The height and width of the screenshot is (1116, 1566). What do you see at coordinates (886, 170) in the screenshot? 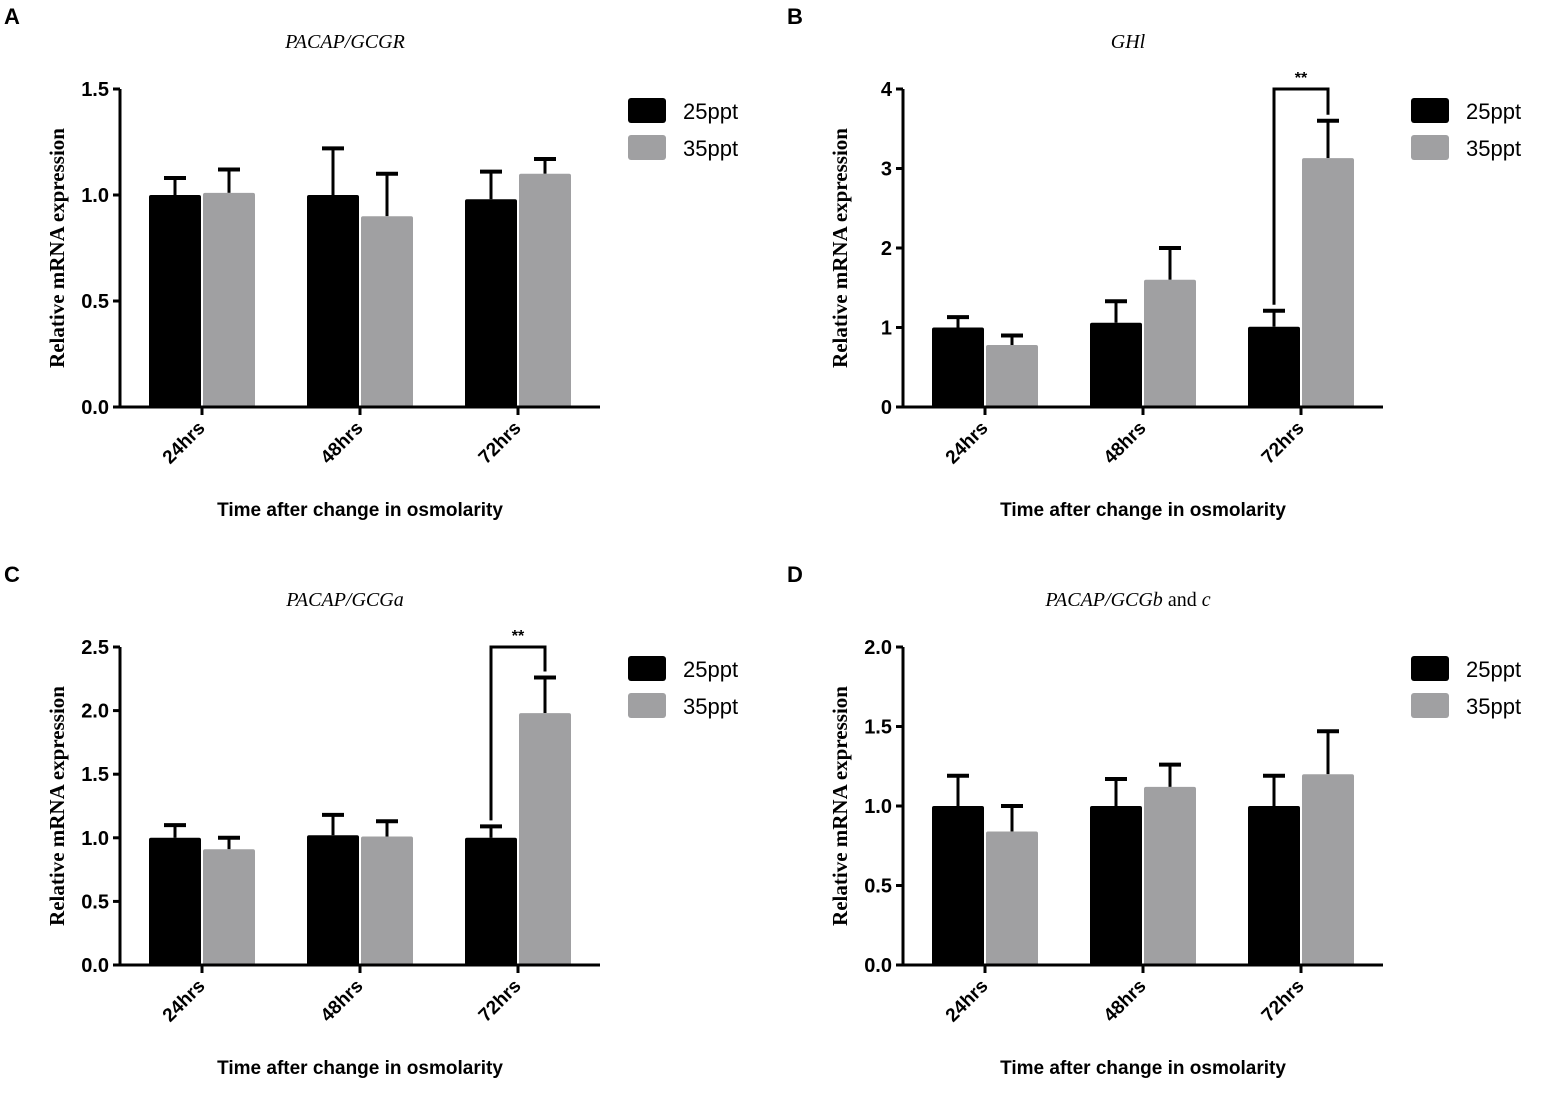
I see `y-tick-label: 3` at bounding box center [886, 170].